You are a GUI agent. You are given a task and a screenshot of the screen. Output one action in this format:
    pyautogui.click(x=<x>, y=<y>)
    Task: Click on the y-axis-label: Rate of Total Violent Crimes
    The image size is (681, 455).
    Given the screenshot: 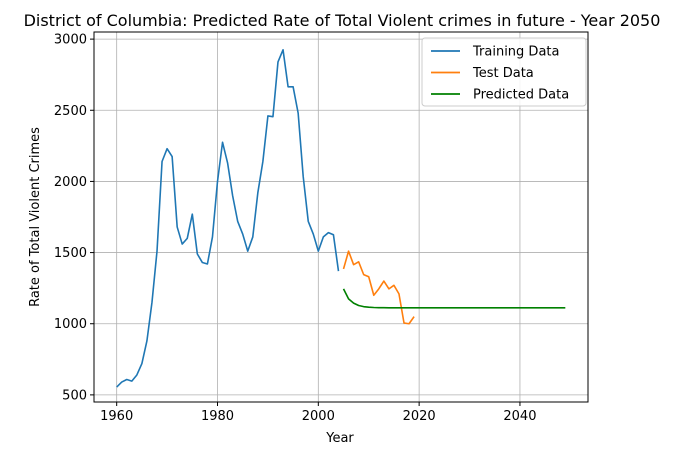 What is the action you would take?
    pyautogui.click(x=35, y=217)
    